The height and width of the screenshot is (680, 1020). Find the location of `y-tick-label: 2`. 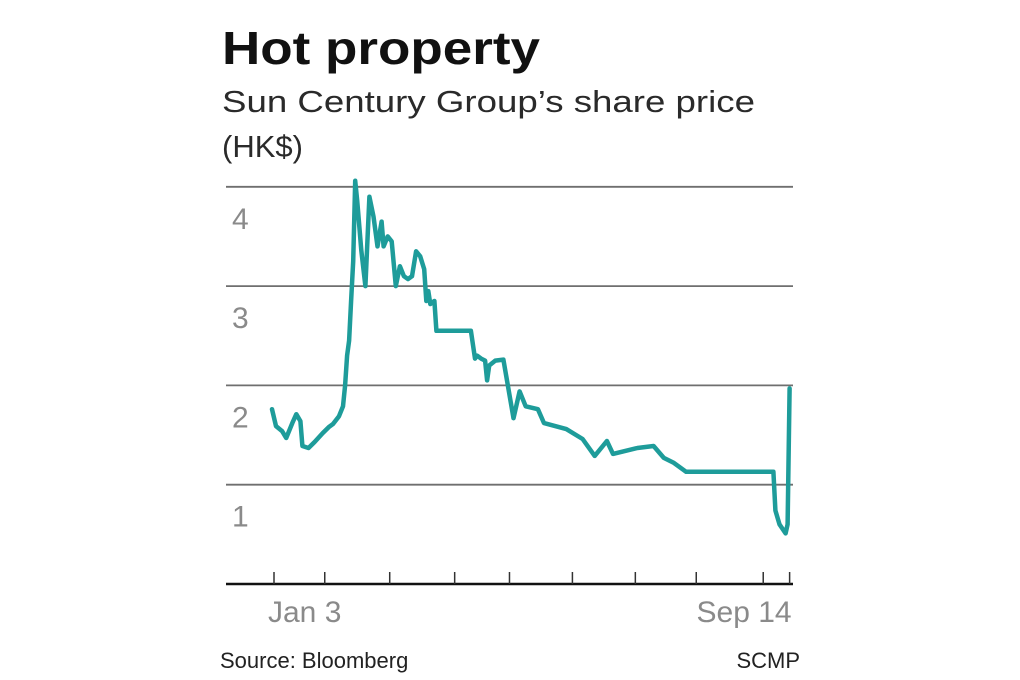

y-tick-label: 2 is located at coordinates (240, 417).